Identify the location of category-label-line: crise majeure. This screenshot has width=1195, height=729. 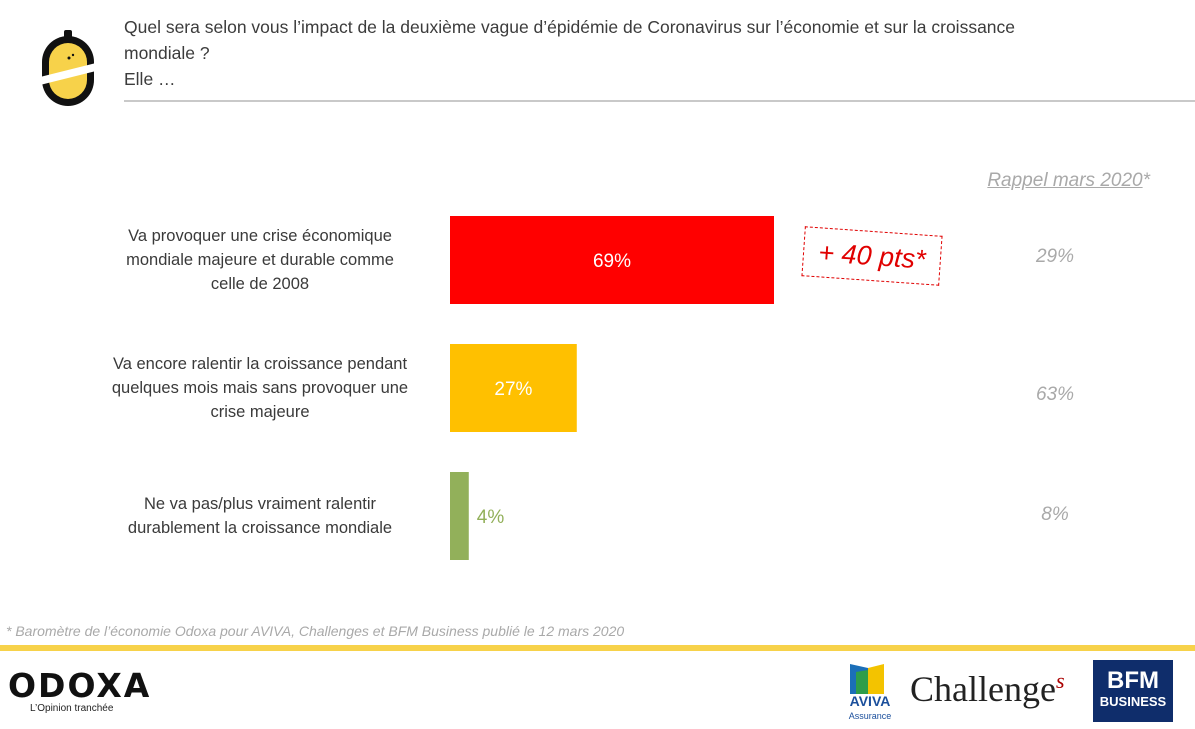
(260, 412).